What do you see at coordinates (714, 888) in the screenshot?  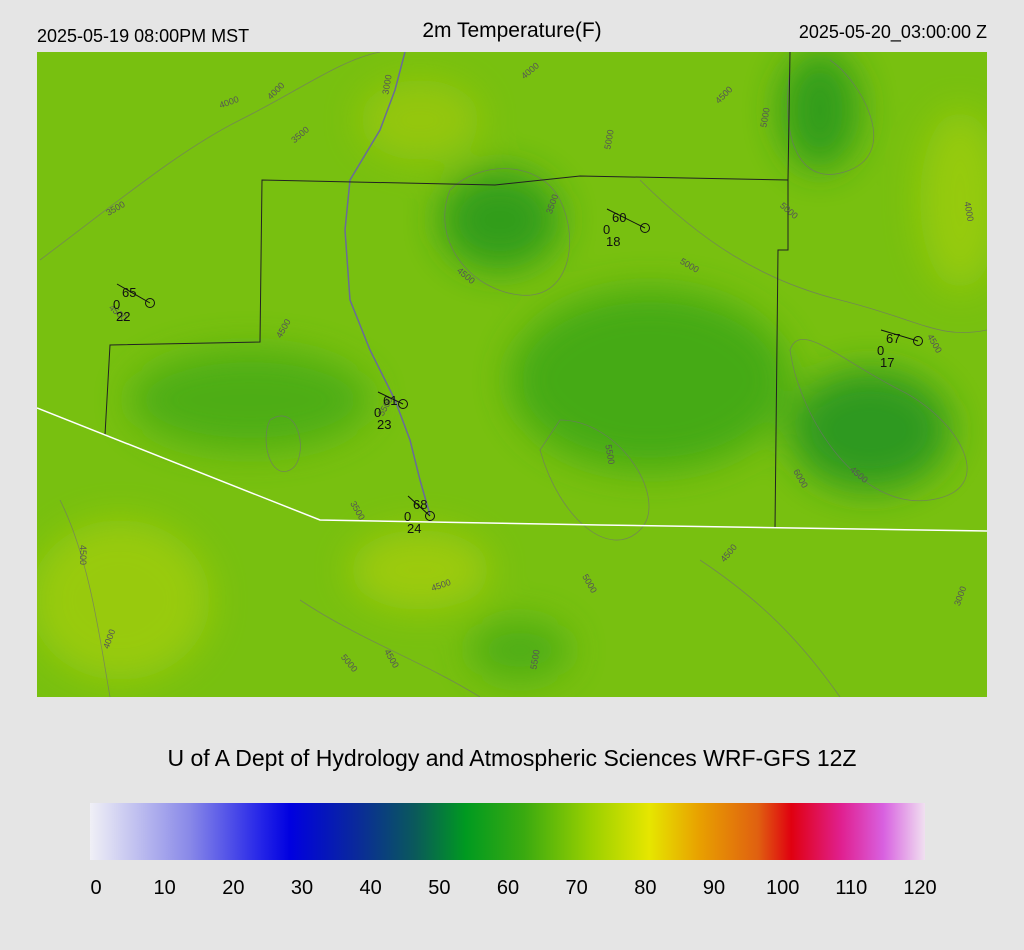 I see `colorbar-tick-label: 90` at bounding box center [714, 888].